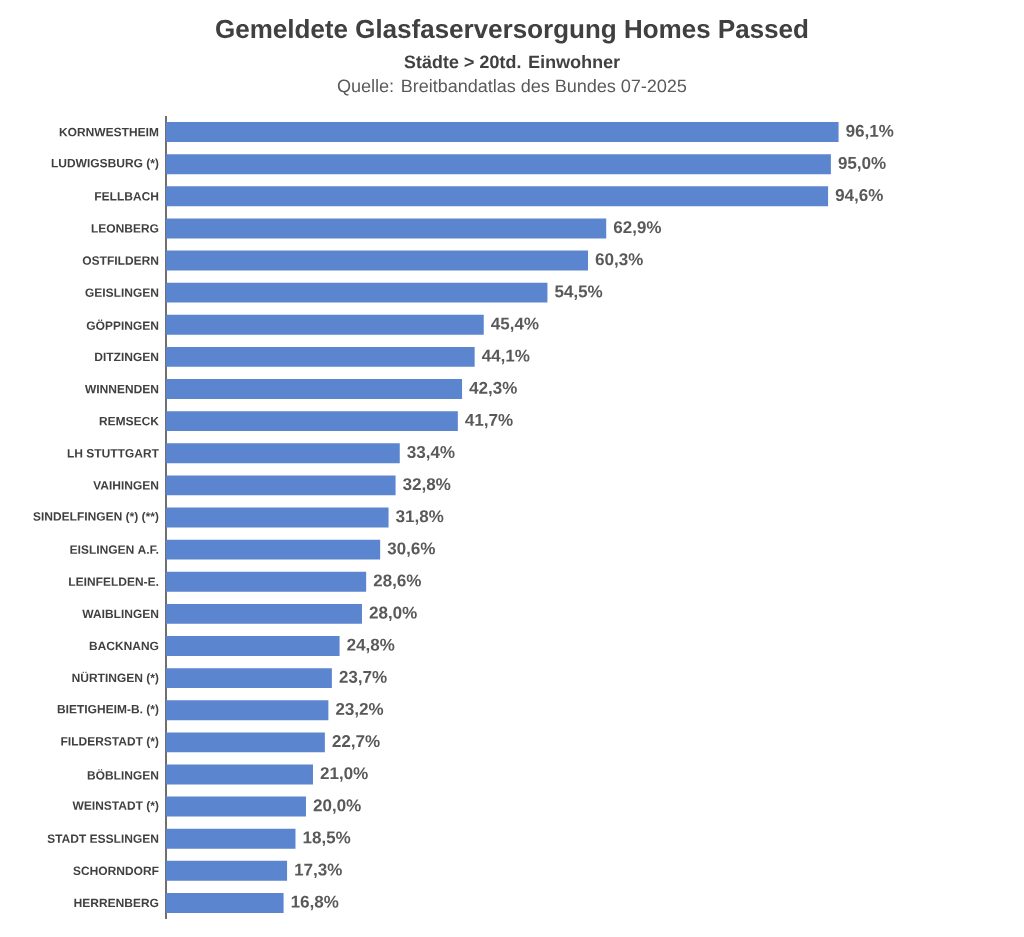  I want to click on data-label: 42,3%, so click(493, 389).